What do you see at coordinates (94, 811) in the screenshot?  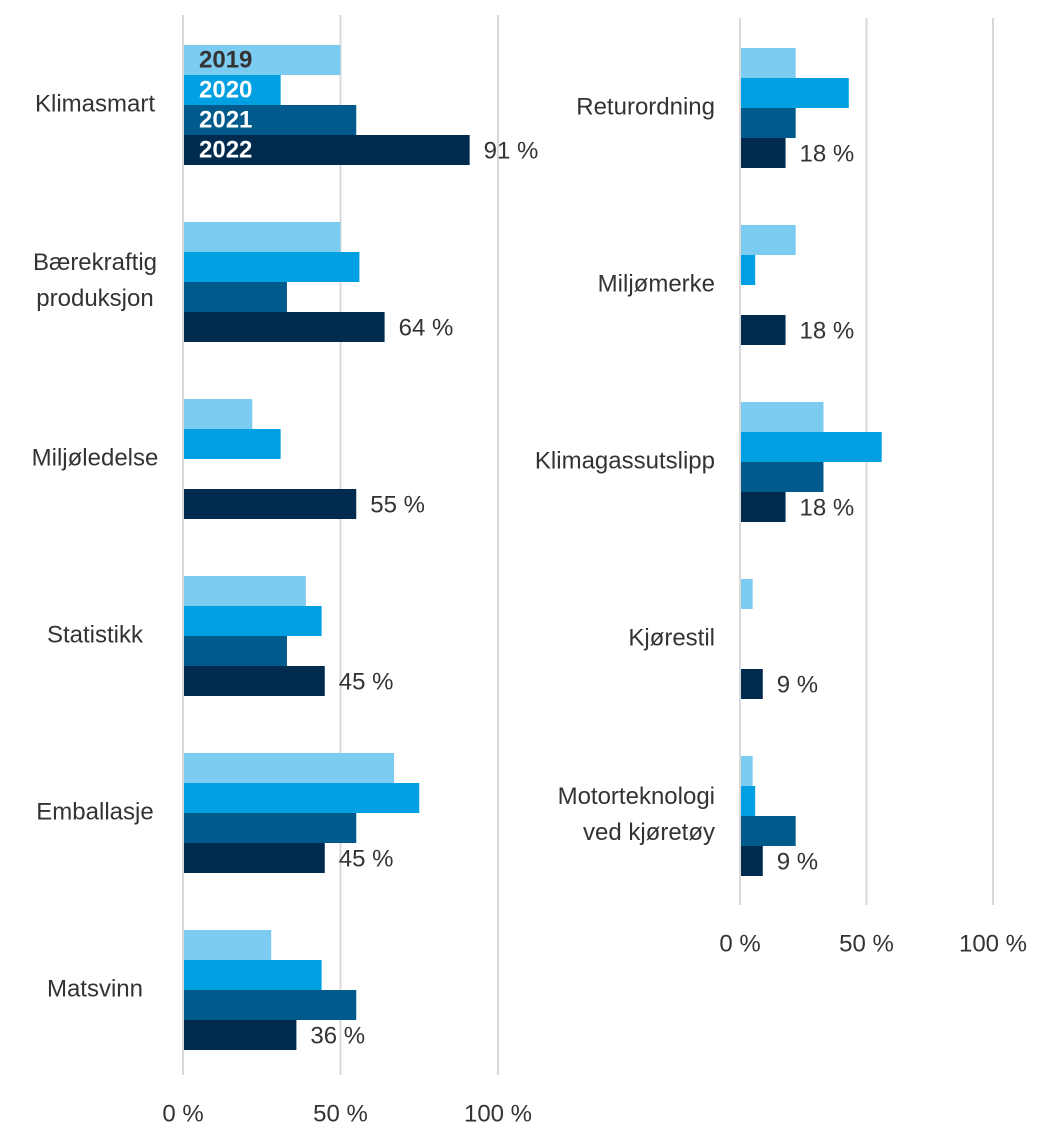 I see `category-label: Emballasje` at bounding box center [94, 811].